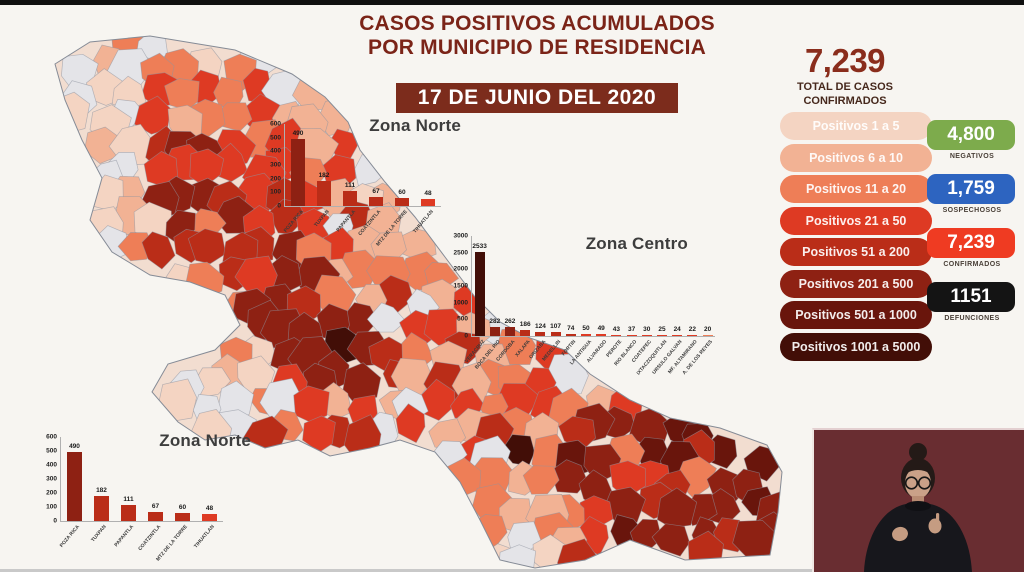  What do you see at coordinates (647, 329) in the screenshot?
I see `bar-value-label: 30` at bounding box center [647, 329].